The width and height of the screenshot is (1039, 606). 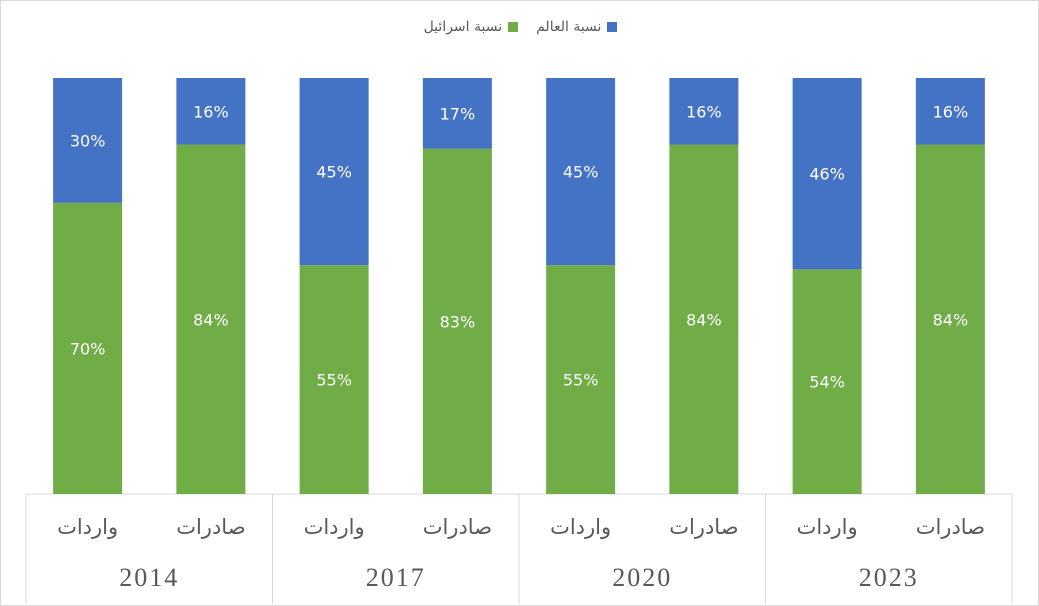 I want to click on legend-item-world: نسبة العالم, so click(x=577, y=27).